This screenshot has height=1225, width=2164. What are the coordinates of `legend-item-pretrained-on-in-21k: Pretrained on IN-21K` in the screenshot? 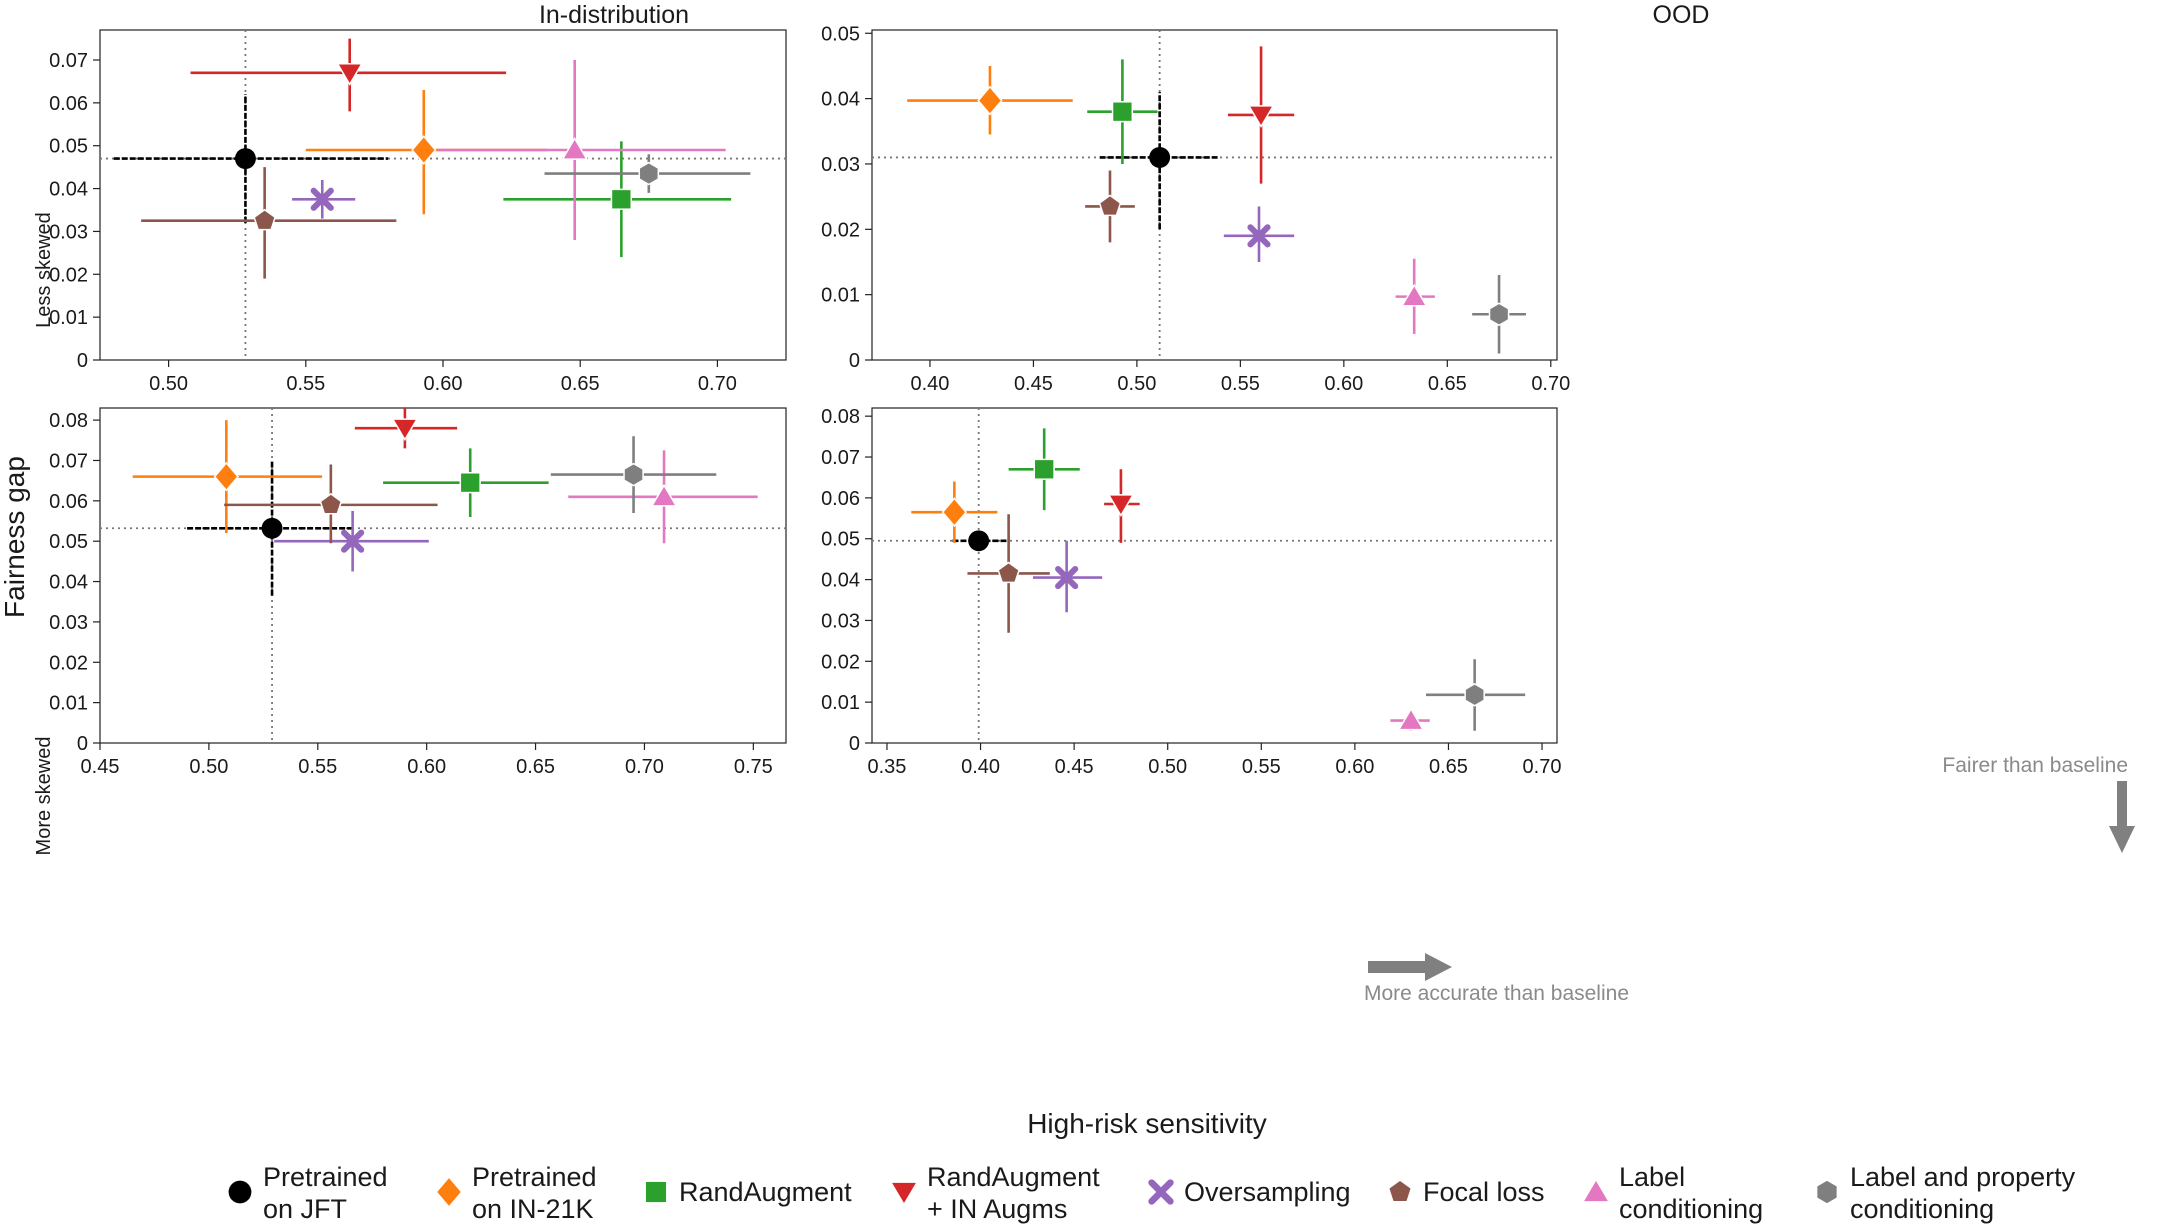 It's located at (516, 1193).